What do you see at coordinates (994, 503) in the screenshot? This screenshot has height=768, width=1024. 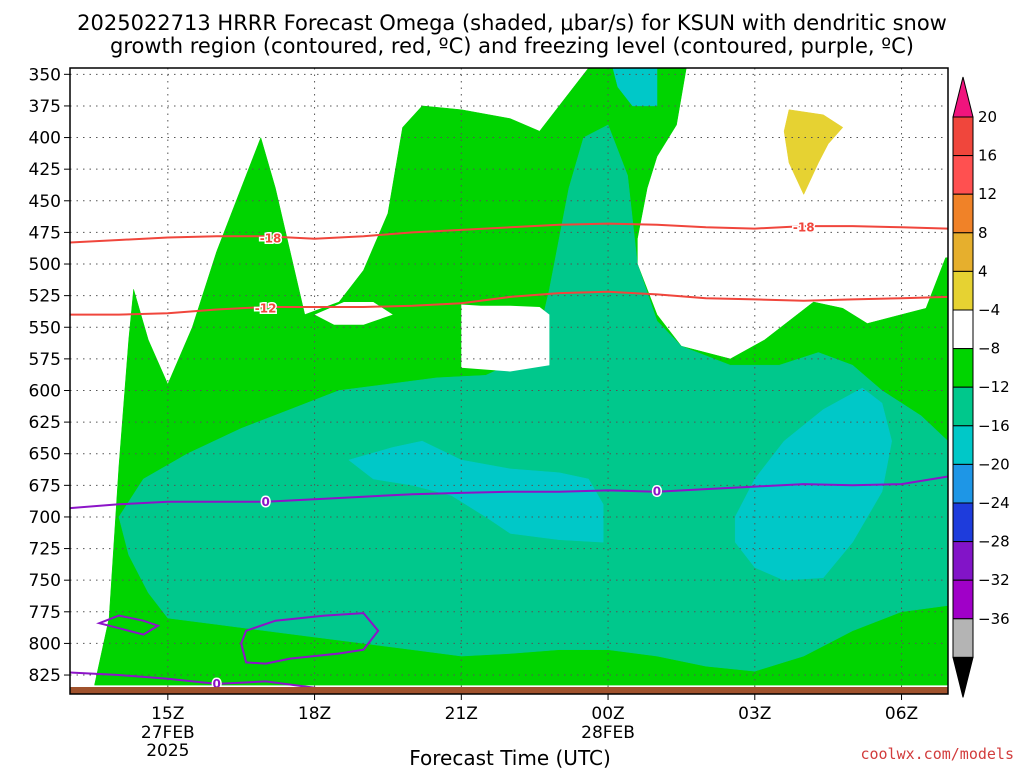 I see `colorbar-label-10: −24` at bounding box center [994, 503].